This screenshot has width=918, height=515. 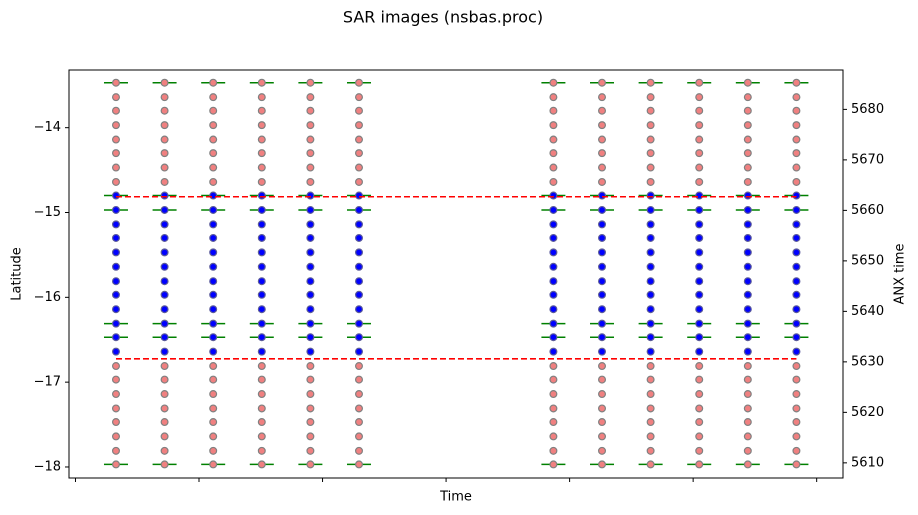 What do you see at coordinates (867, 260) in the screenshot?
I see `y2-tick-label: 5650` at bounding box center [867, 260].